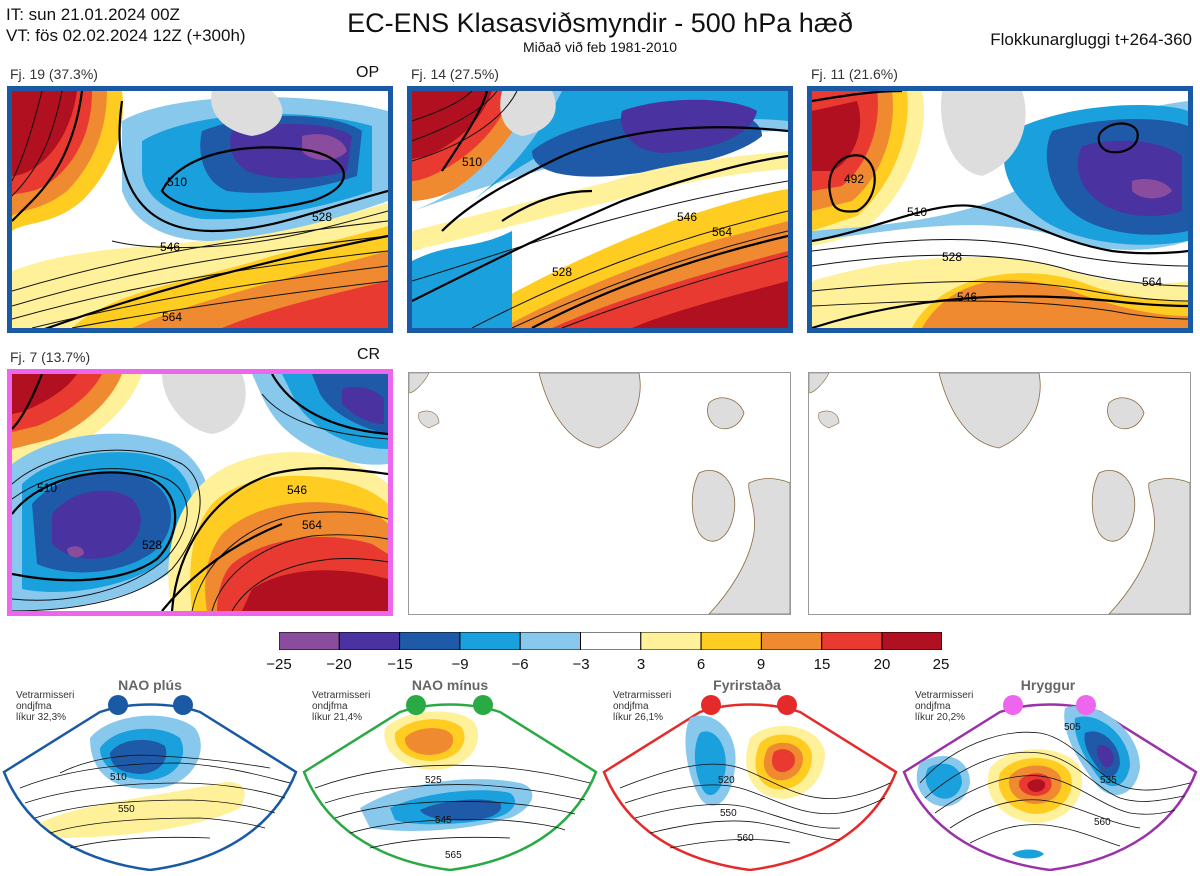  Describe the element at coordinates (443, 820) in the screenshot. I see `contour-label: 545` at that location.